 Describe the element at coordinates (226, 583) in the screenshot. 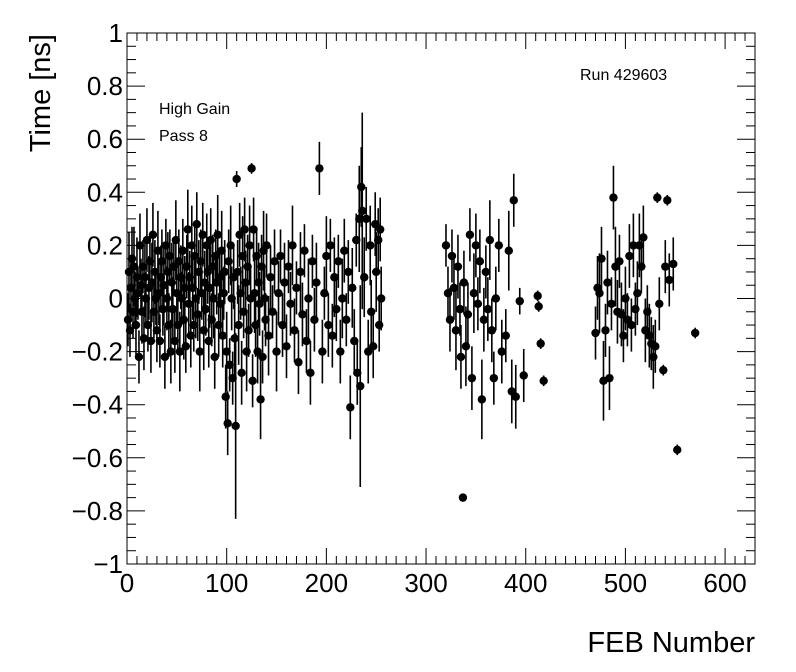

I see `x-tick-label: 100` at that location.